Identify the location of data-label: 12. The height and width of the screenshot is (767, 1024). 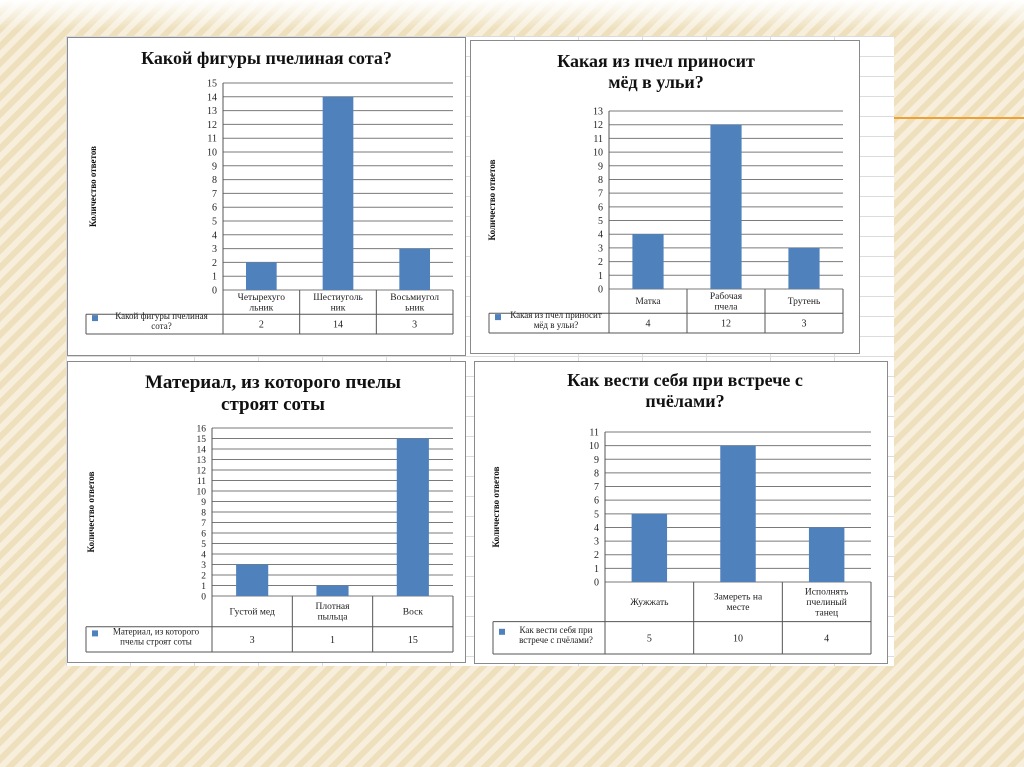
(726, 324).